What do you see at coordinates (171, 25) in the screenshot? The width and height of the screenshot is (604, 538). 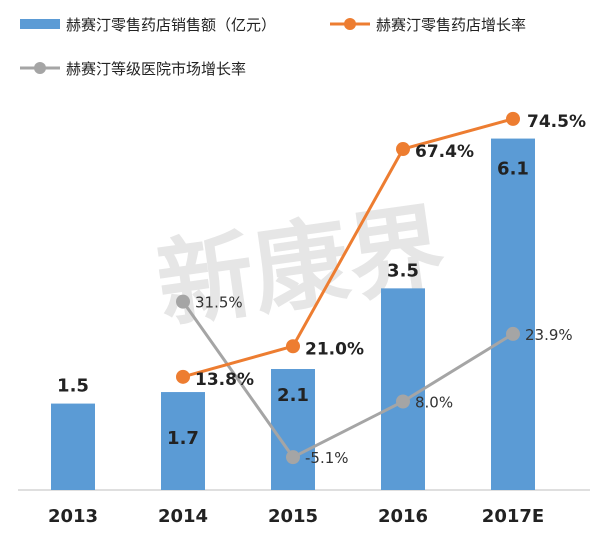 I see `legend-bar-label: 赫赛汀零售药店销售额（亿元）` at bounding box center [171, 25].